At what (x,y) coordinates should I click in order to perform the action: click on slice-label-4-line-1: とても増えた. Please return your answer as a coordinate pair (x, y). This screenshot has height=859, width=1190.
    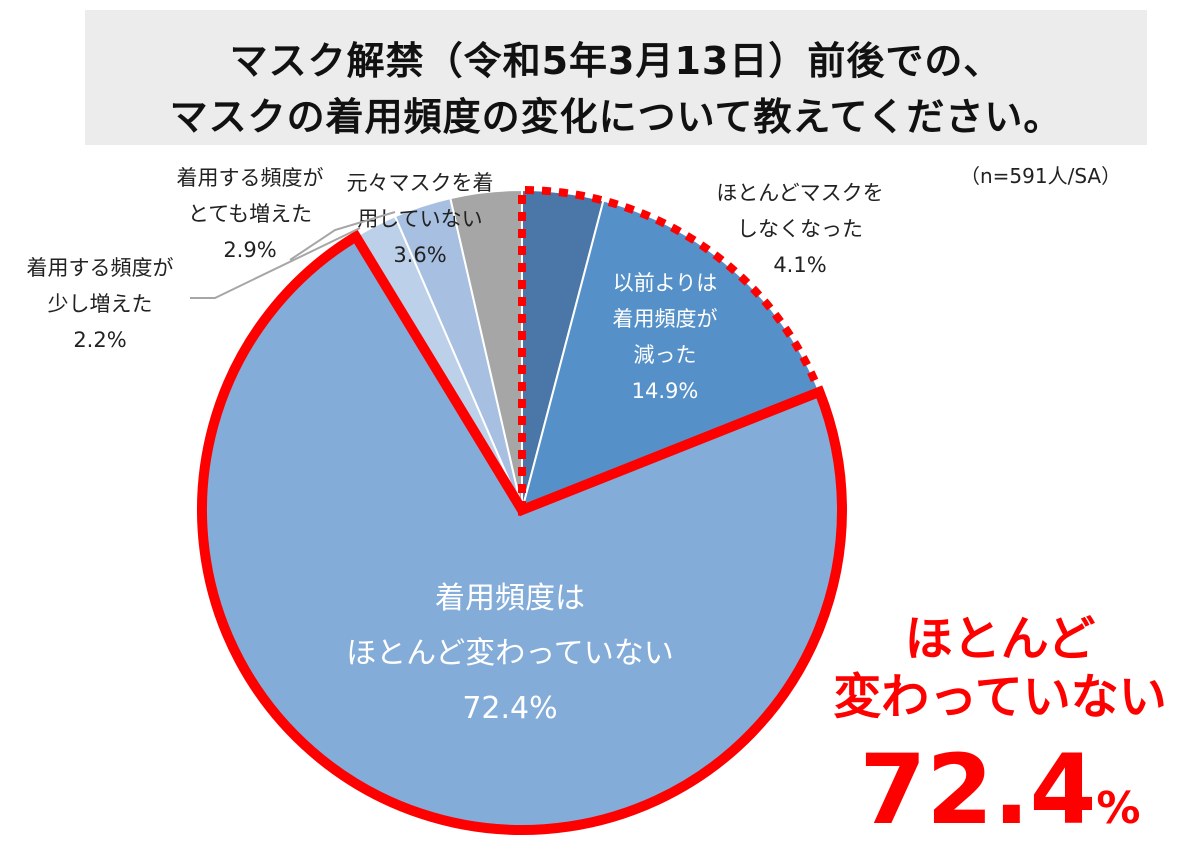
    Looking at the image, I should click on (250, 214).